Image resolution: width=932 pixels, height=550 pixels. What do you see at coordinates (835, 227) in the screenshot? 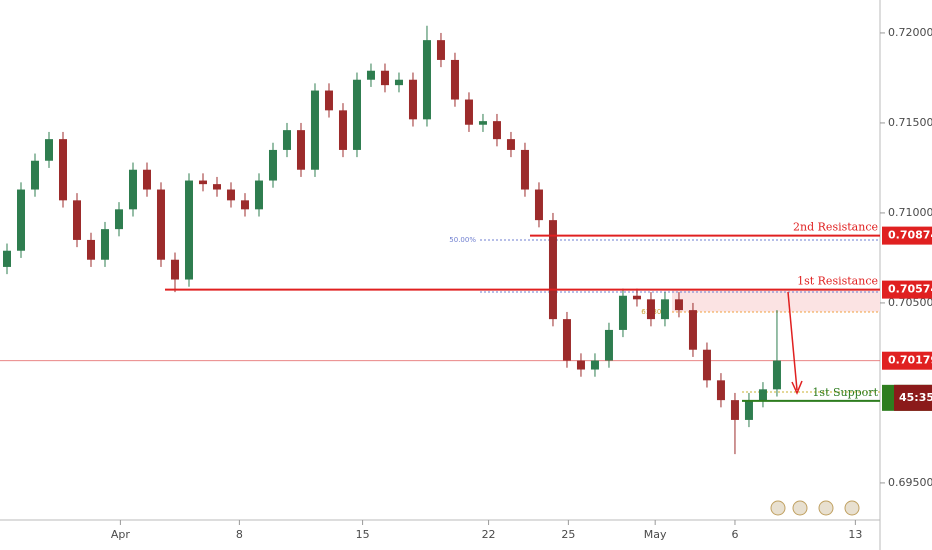
I see `level-name: 2nd Resistance` at bounding box center [835, 227].